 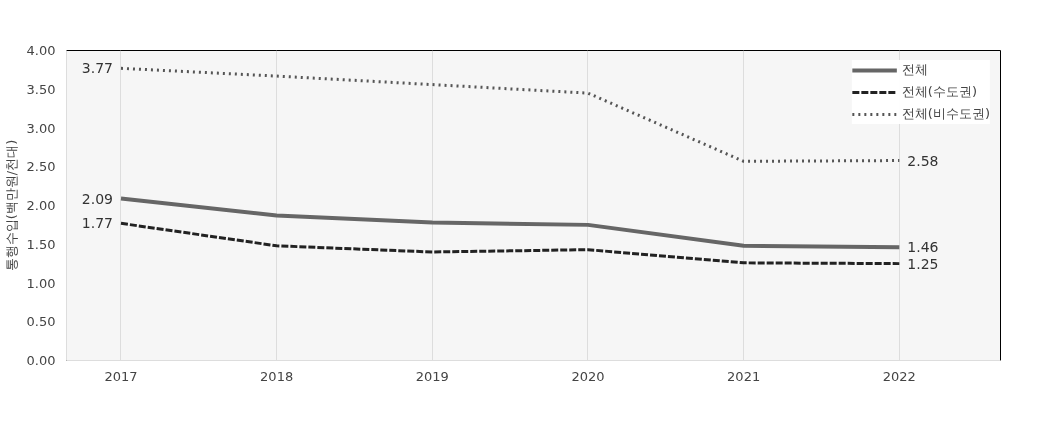 What do you see at coordinates (923, 263) in the screenshot?
I see `data-label: 1.25` at bounding box center [923, 263].